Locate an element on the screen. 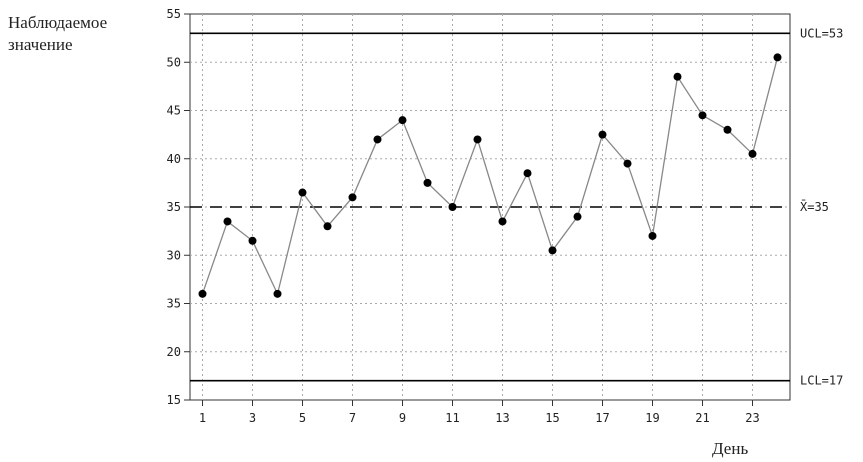  control-line-label: X̄=35 is located at coordinates (814, 207).